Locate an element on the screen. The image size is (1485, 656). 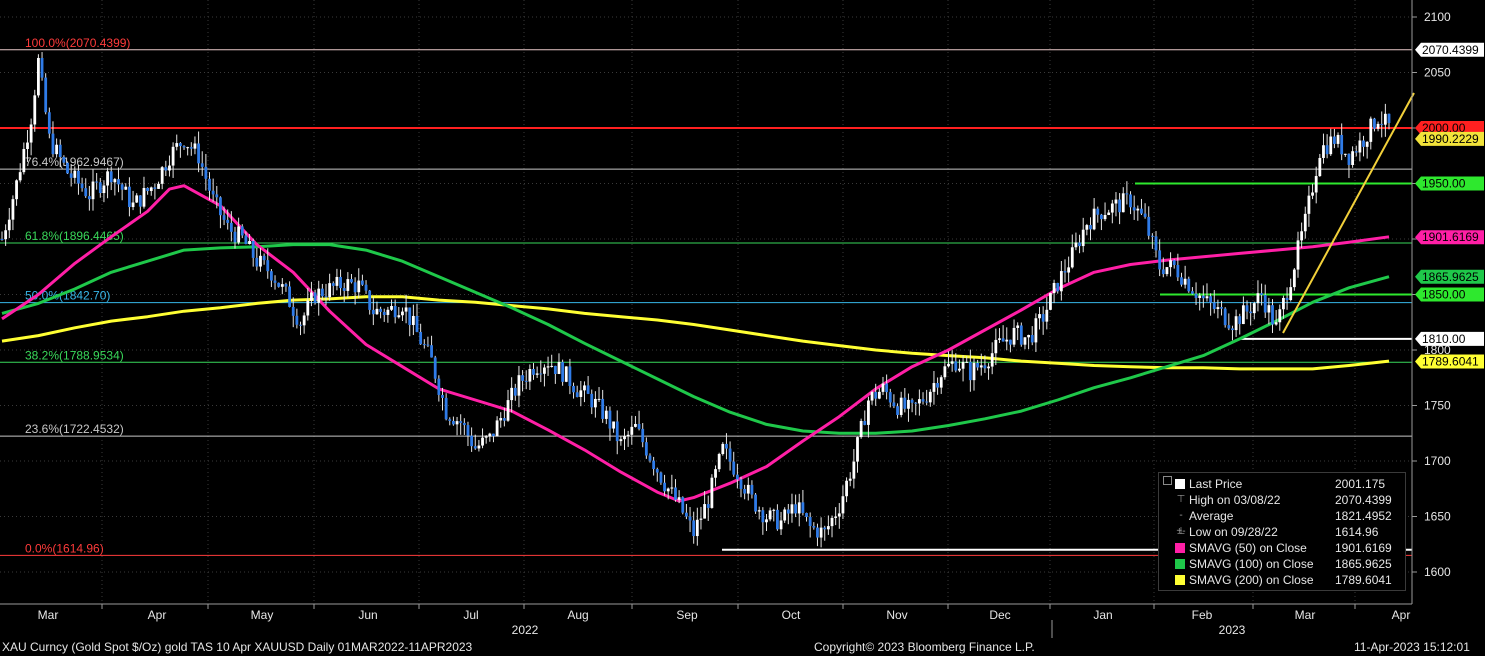
fib-label: 100.0%(2070.4399) is located at coordinates (77, 43).